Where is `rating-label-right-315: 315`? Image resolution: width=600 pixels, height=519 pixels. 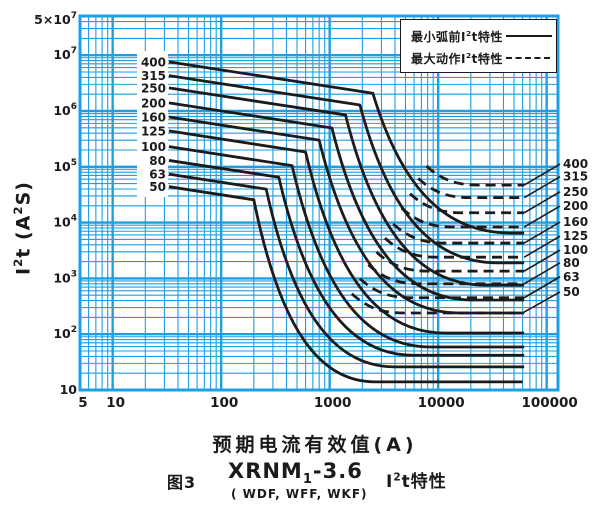
rating-label-right-315: 315 is located at coordinates (575, 177).